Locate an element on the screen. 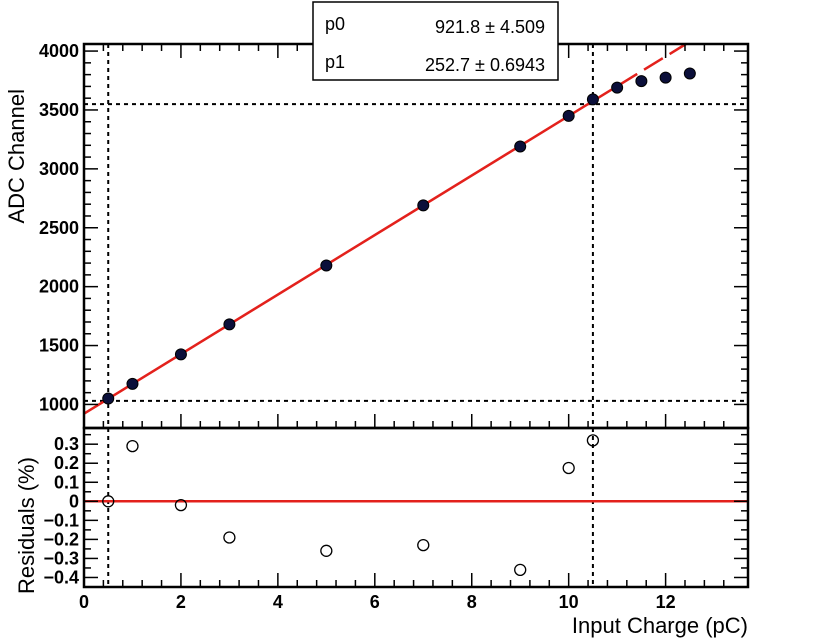  bottom-y-tick-label: −0.2 is located at coordinates (61, 539).